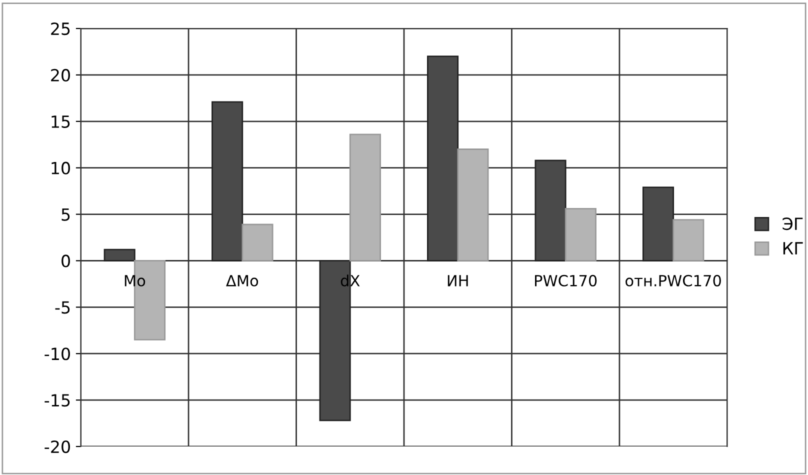  What do you see at coordinates (61, 168) in the screenshot?
I see `y-tick-label: 10` at bounding box center [61, 168].